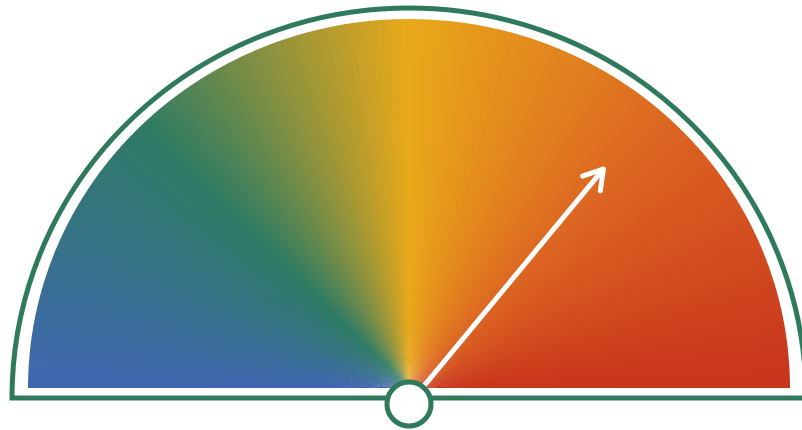  I want to click on needle-arrowhead-icon, so click(593, 180).